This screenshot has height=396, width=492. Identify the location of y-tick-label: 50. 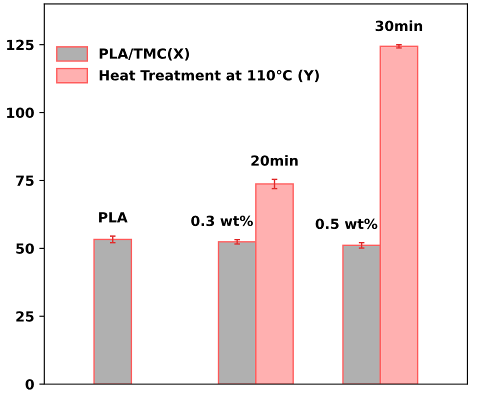
(25, 248).